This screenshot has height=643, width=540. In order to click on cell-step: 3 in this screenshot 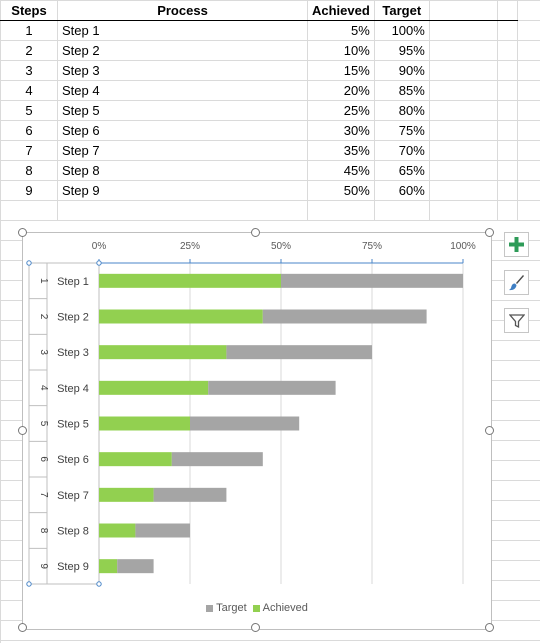, I will do `click(29, 70)`.